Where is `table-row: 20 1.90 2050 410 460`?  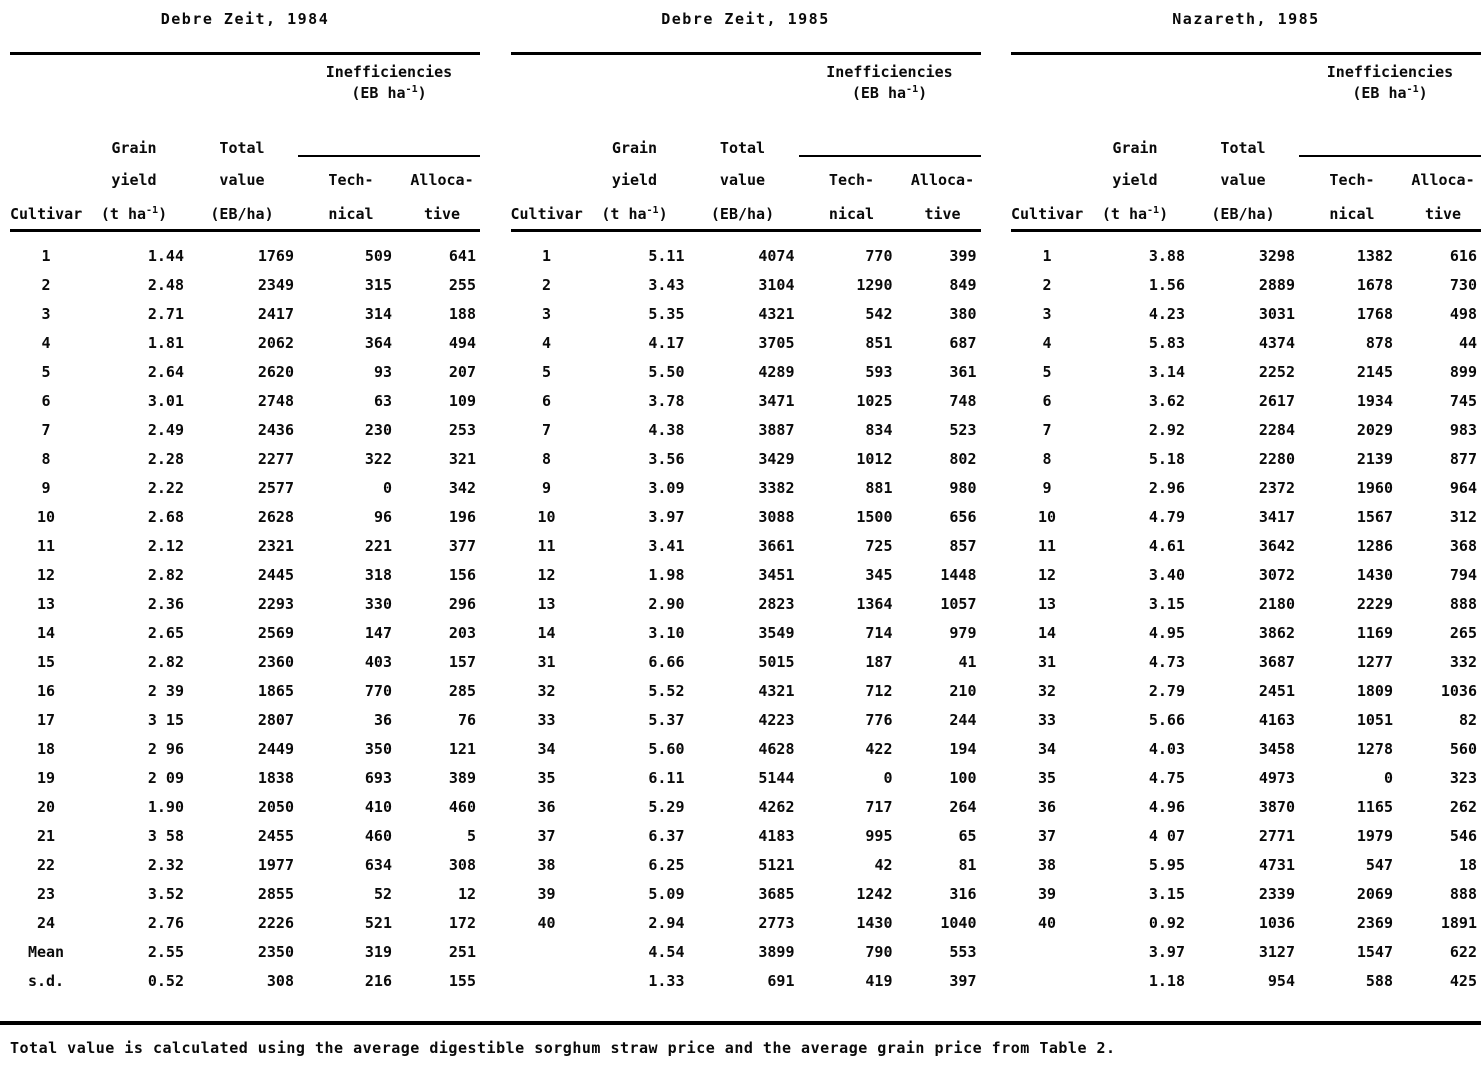 table-row: 20 1.90 2050 410 460 is located at coordinates (245, 806).